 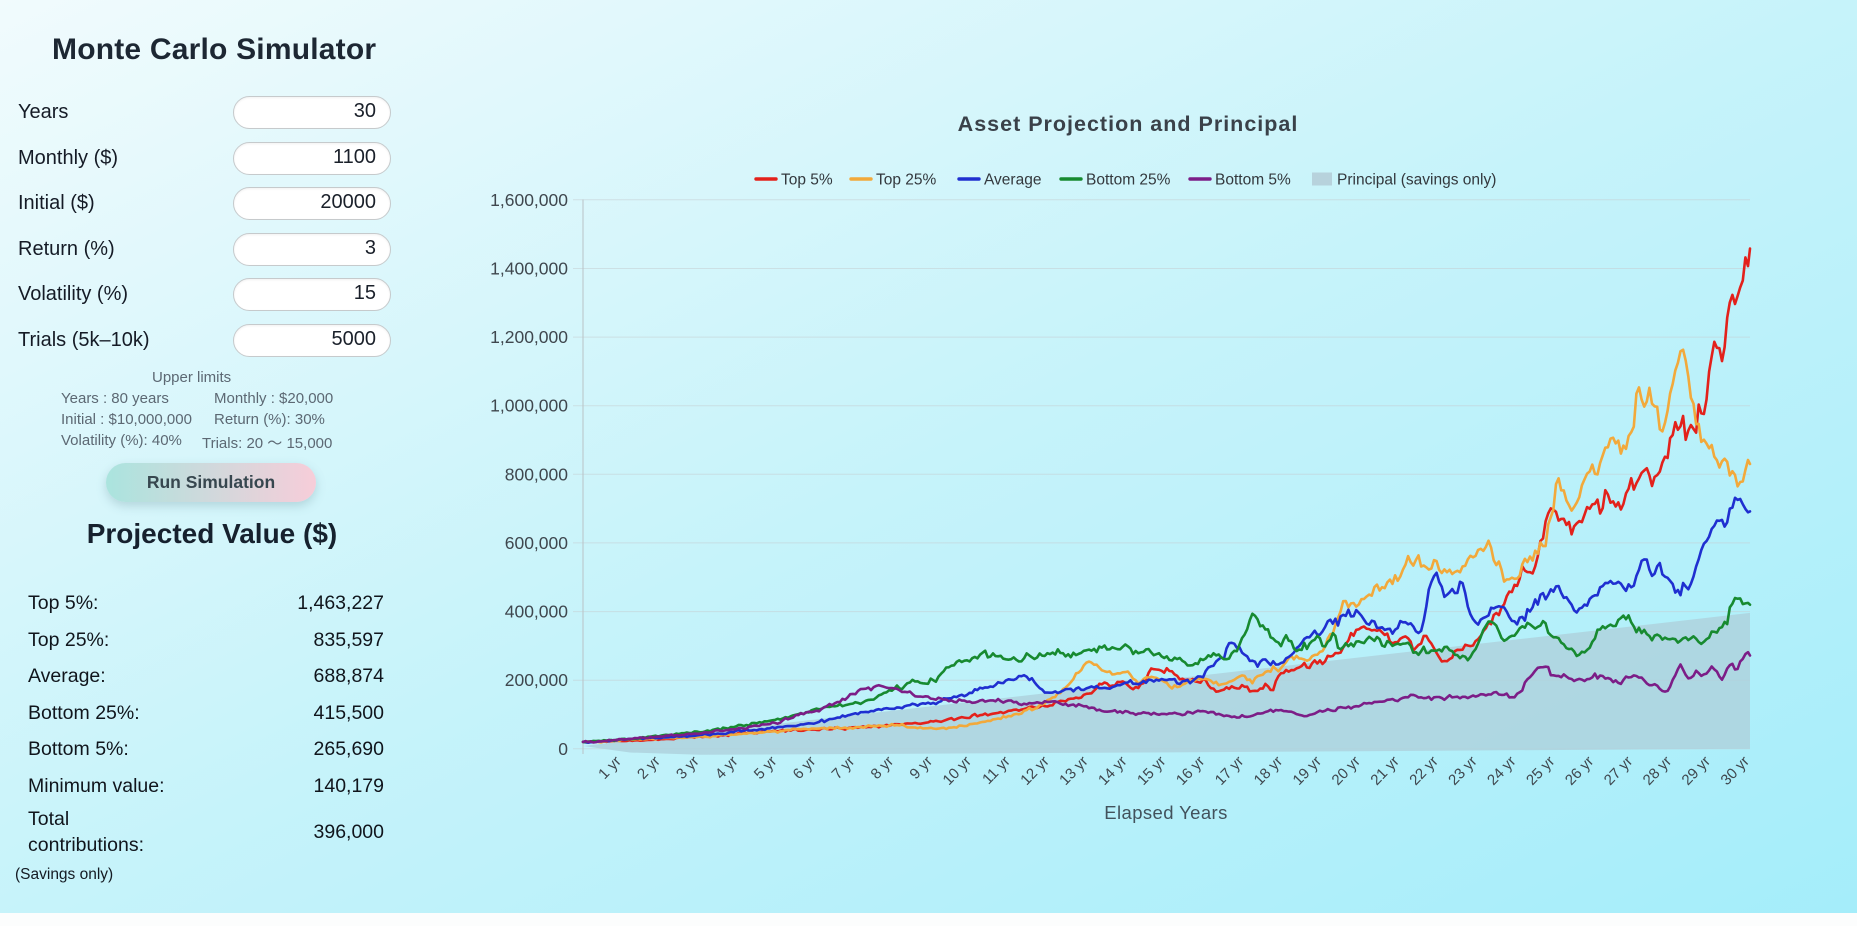 I want to click on svg-text: 23 yr, so click(x=1462, y=771).